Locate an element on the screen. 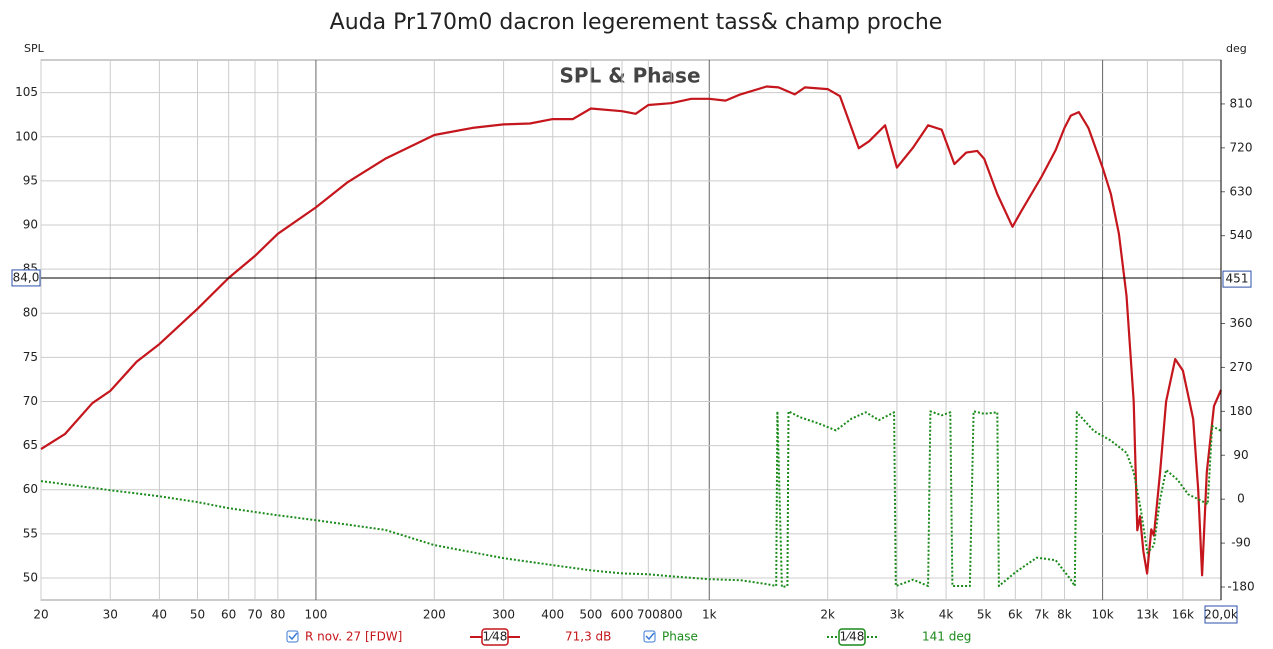 Image resolution: width=1273 pixels, height=649 pixels. x-tick-label: 7k is located at coordinates (1041, 615).